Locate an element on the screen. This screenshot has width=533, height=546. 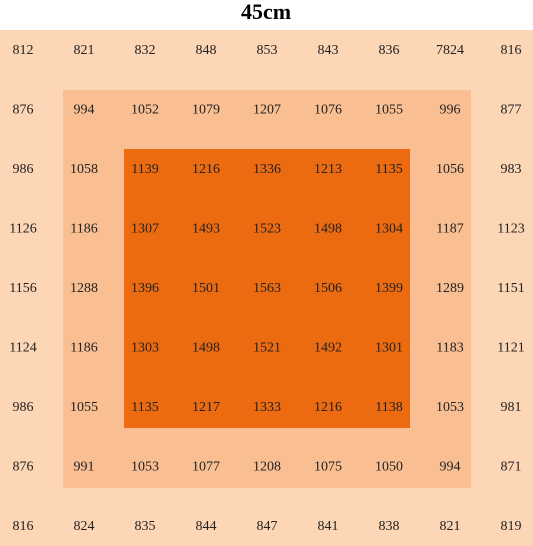
cell-value: 1217 is located at coordinates (206, 407).